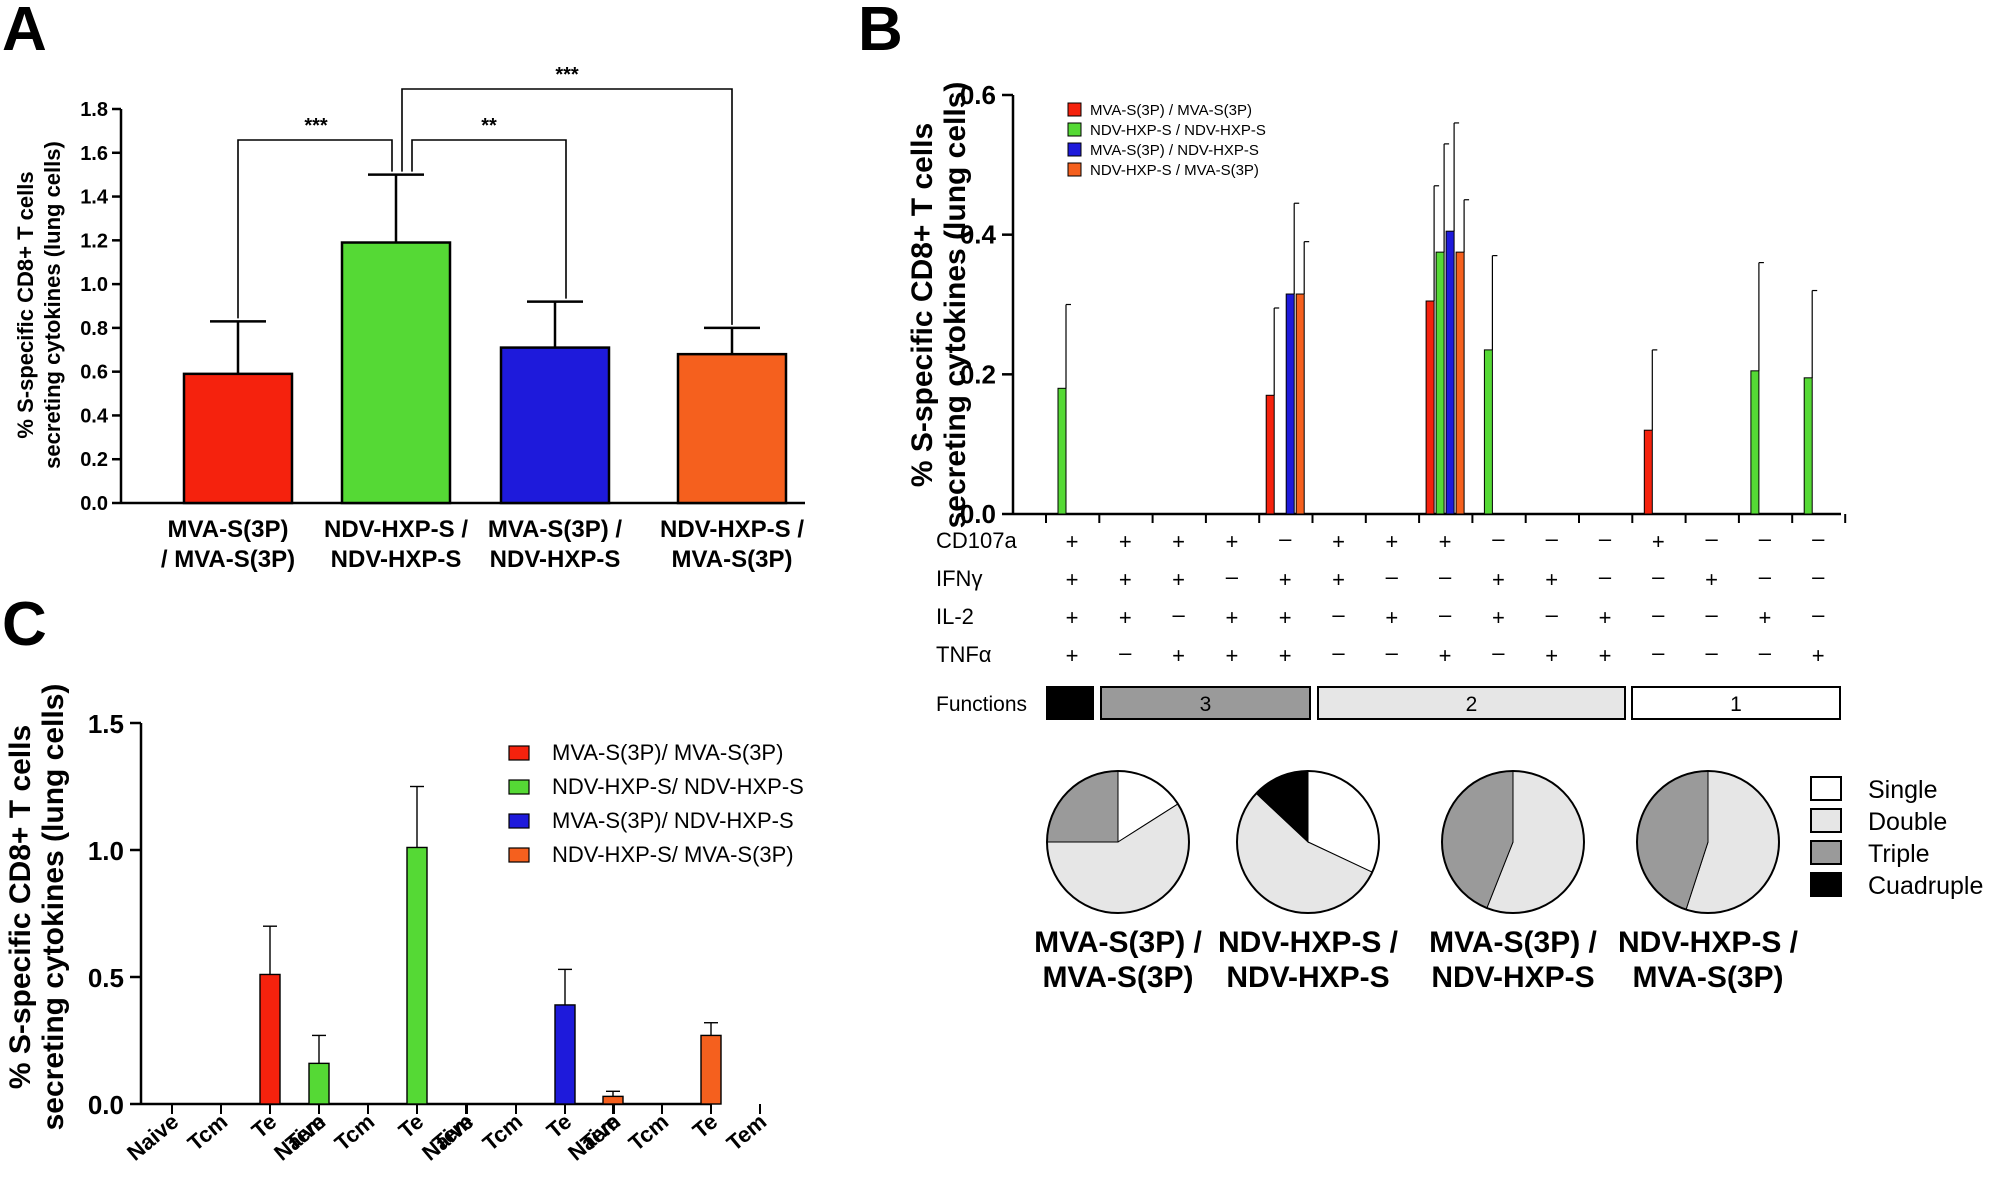 This screenshot has width=2000, height=1190. Describe the element at coordinates (1118, 942) in the screenshot. I see `pie-group-label: MVA-S(3P) /` at that location.